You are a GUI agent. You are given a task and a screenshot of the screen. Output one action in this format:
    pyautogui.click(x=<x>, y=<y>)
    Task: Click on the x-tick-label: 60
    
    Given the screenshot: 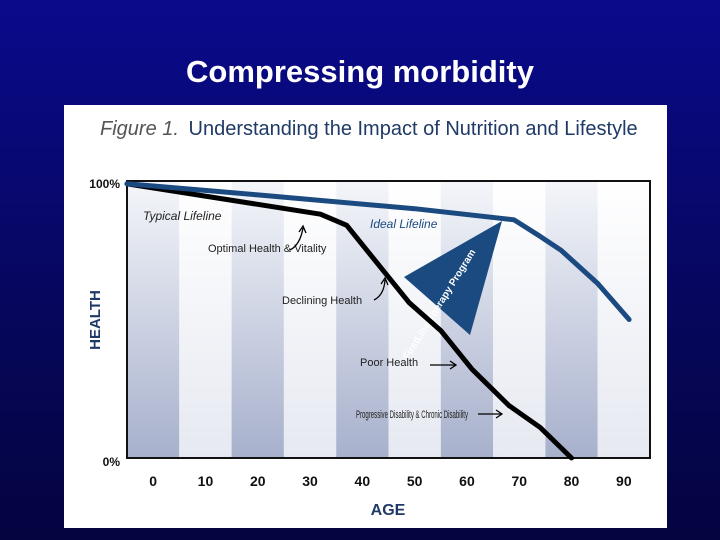 What is the action you would take?
    pyautogui.click(x=467, y=481)
    